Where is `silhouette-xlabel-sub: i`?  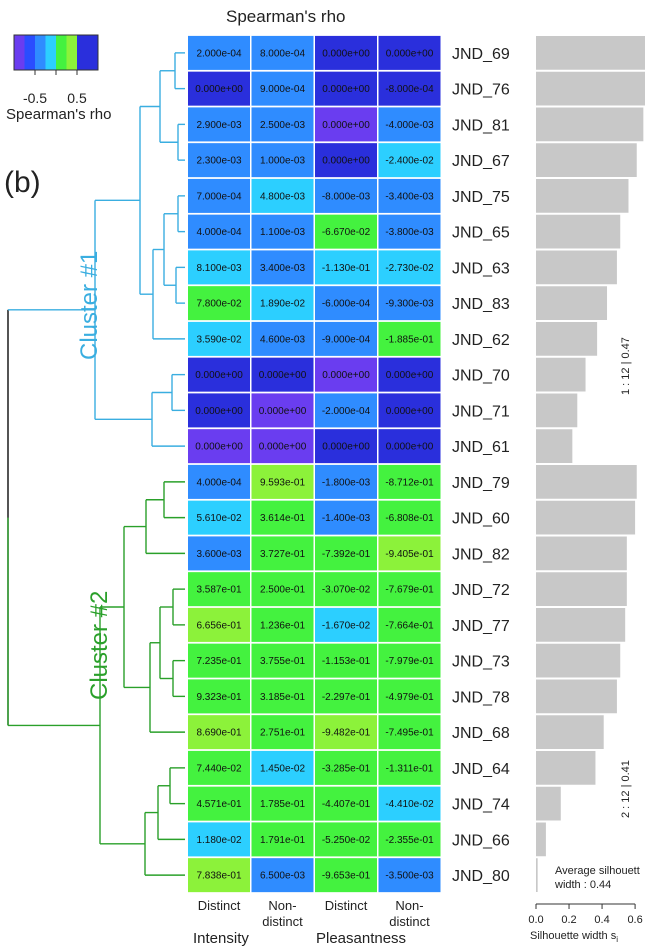 silhouette-xlabel-sub: i is located at coordinates (617, 940).